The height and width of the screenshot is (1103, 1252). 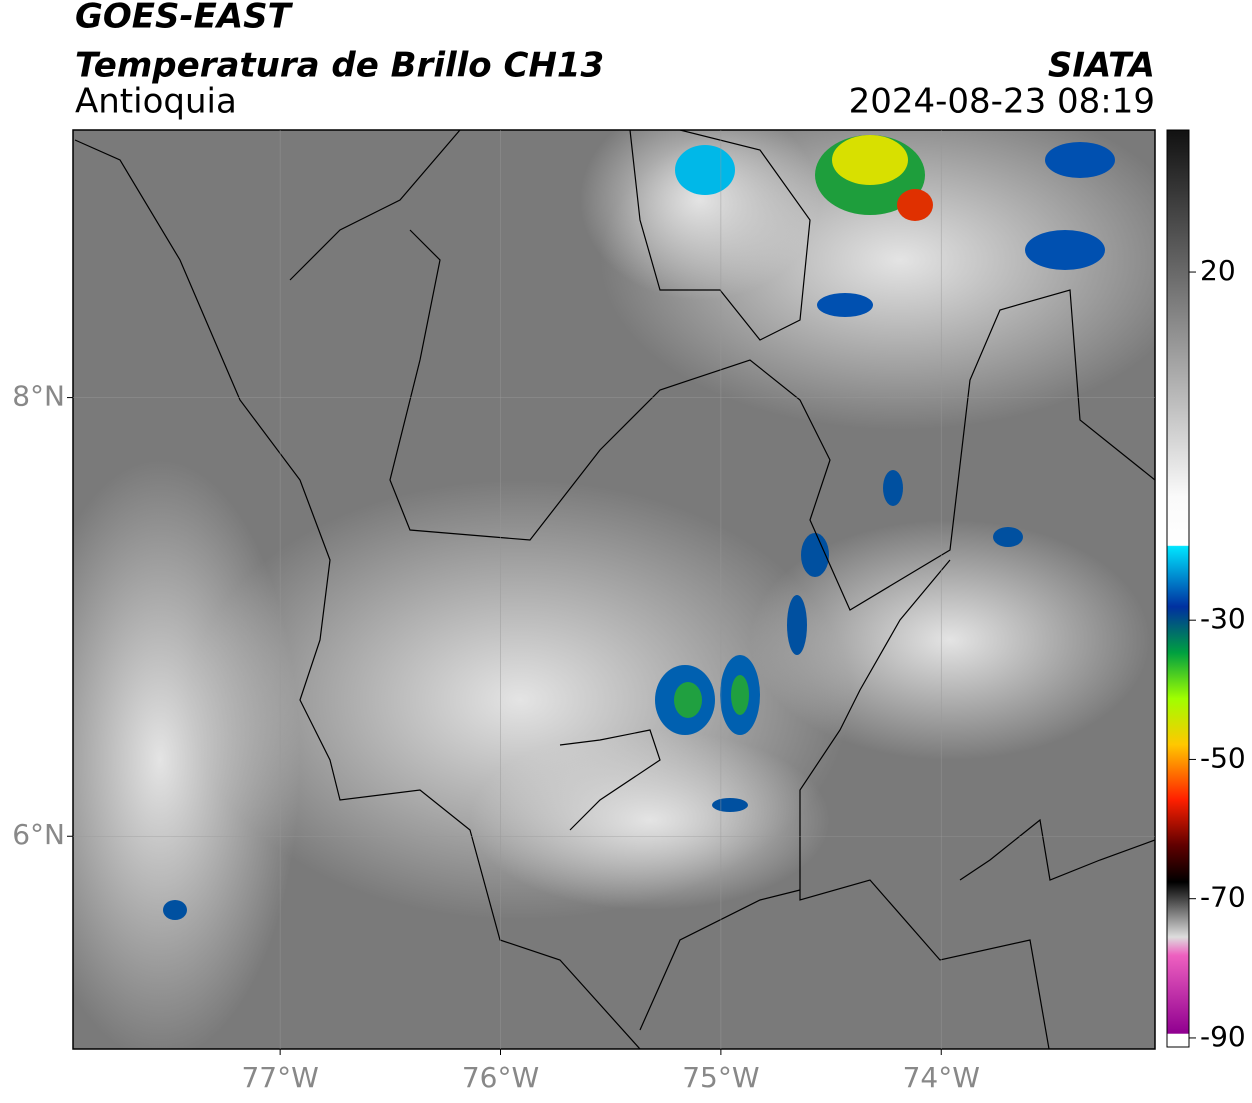 I want to click on x-tick-label: 74°W, so click(x=941, y=1077).